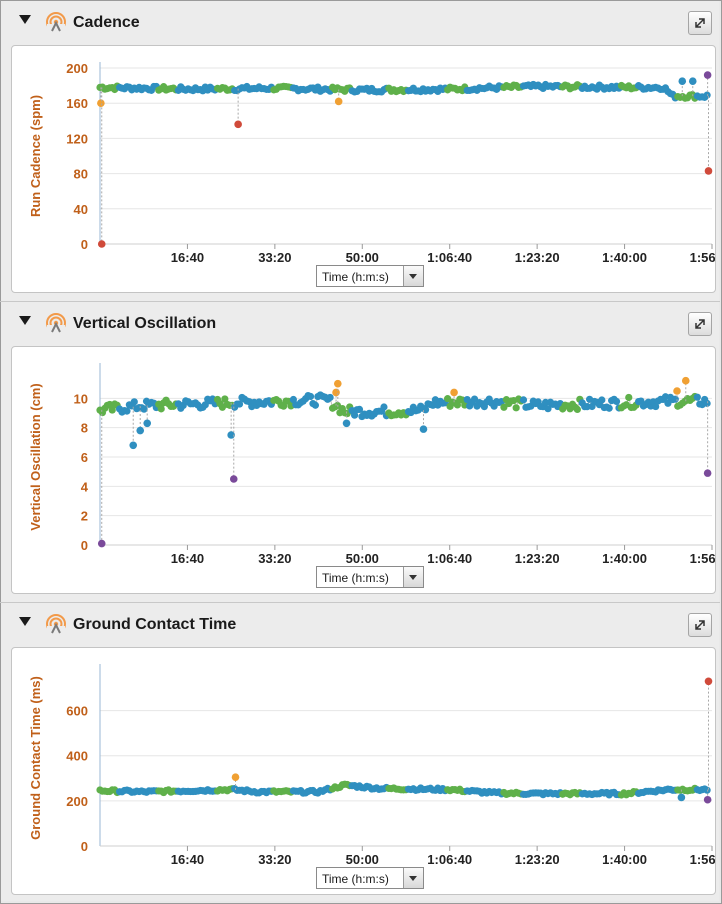  Describe the element at coordinates (35, 758) in the screenshot. I see `y-axis-label: Ground Contact Time (ms)` at that location.